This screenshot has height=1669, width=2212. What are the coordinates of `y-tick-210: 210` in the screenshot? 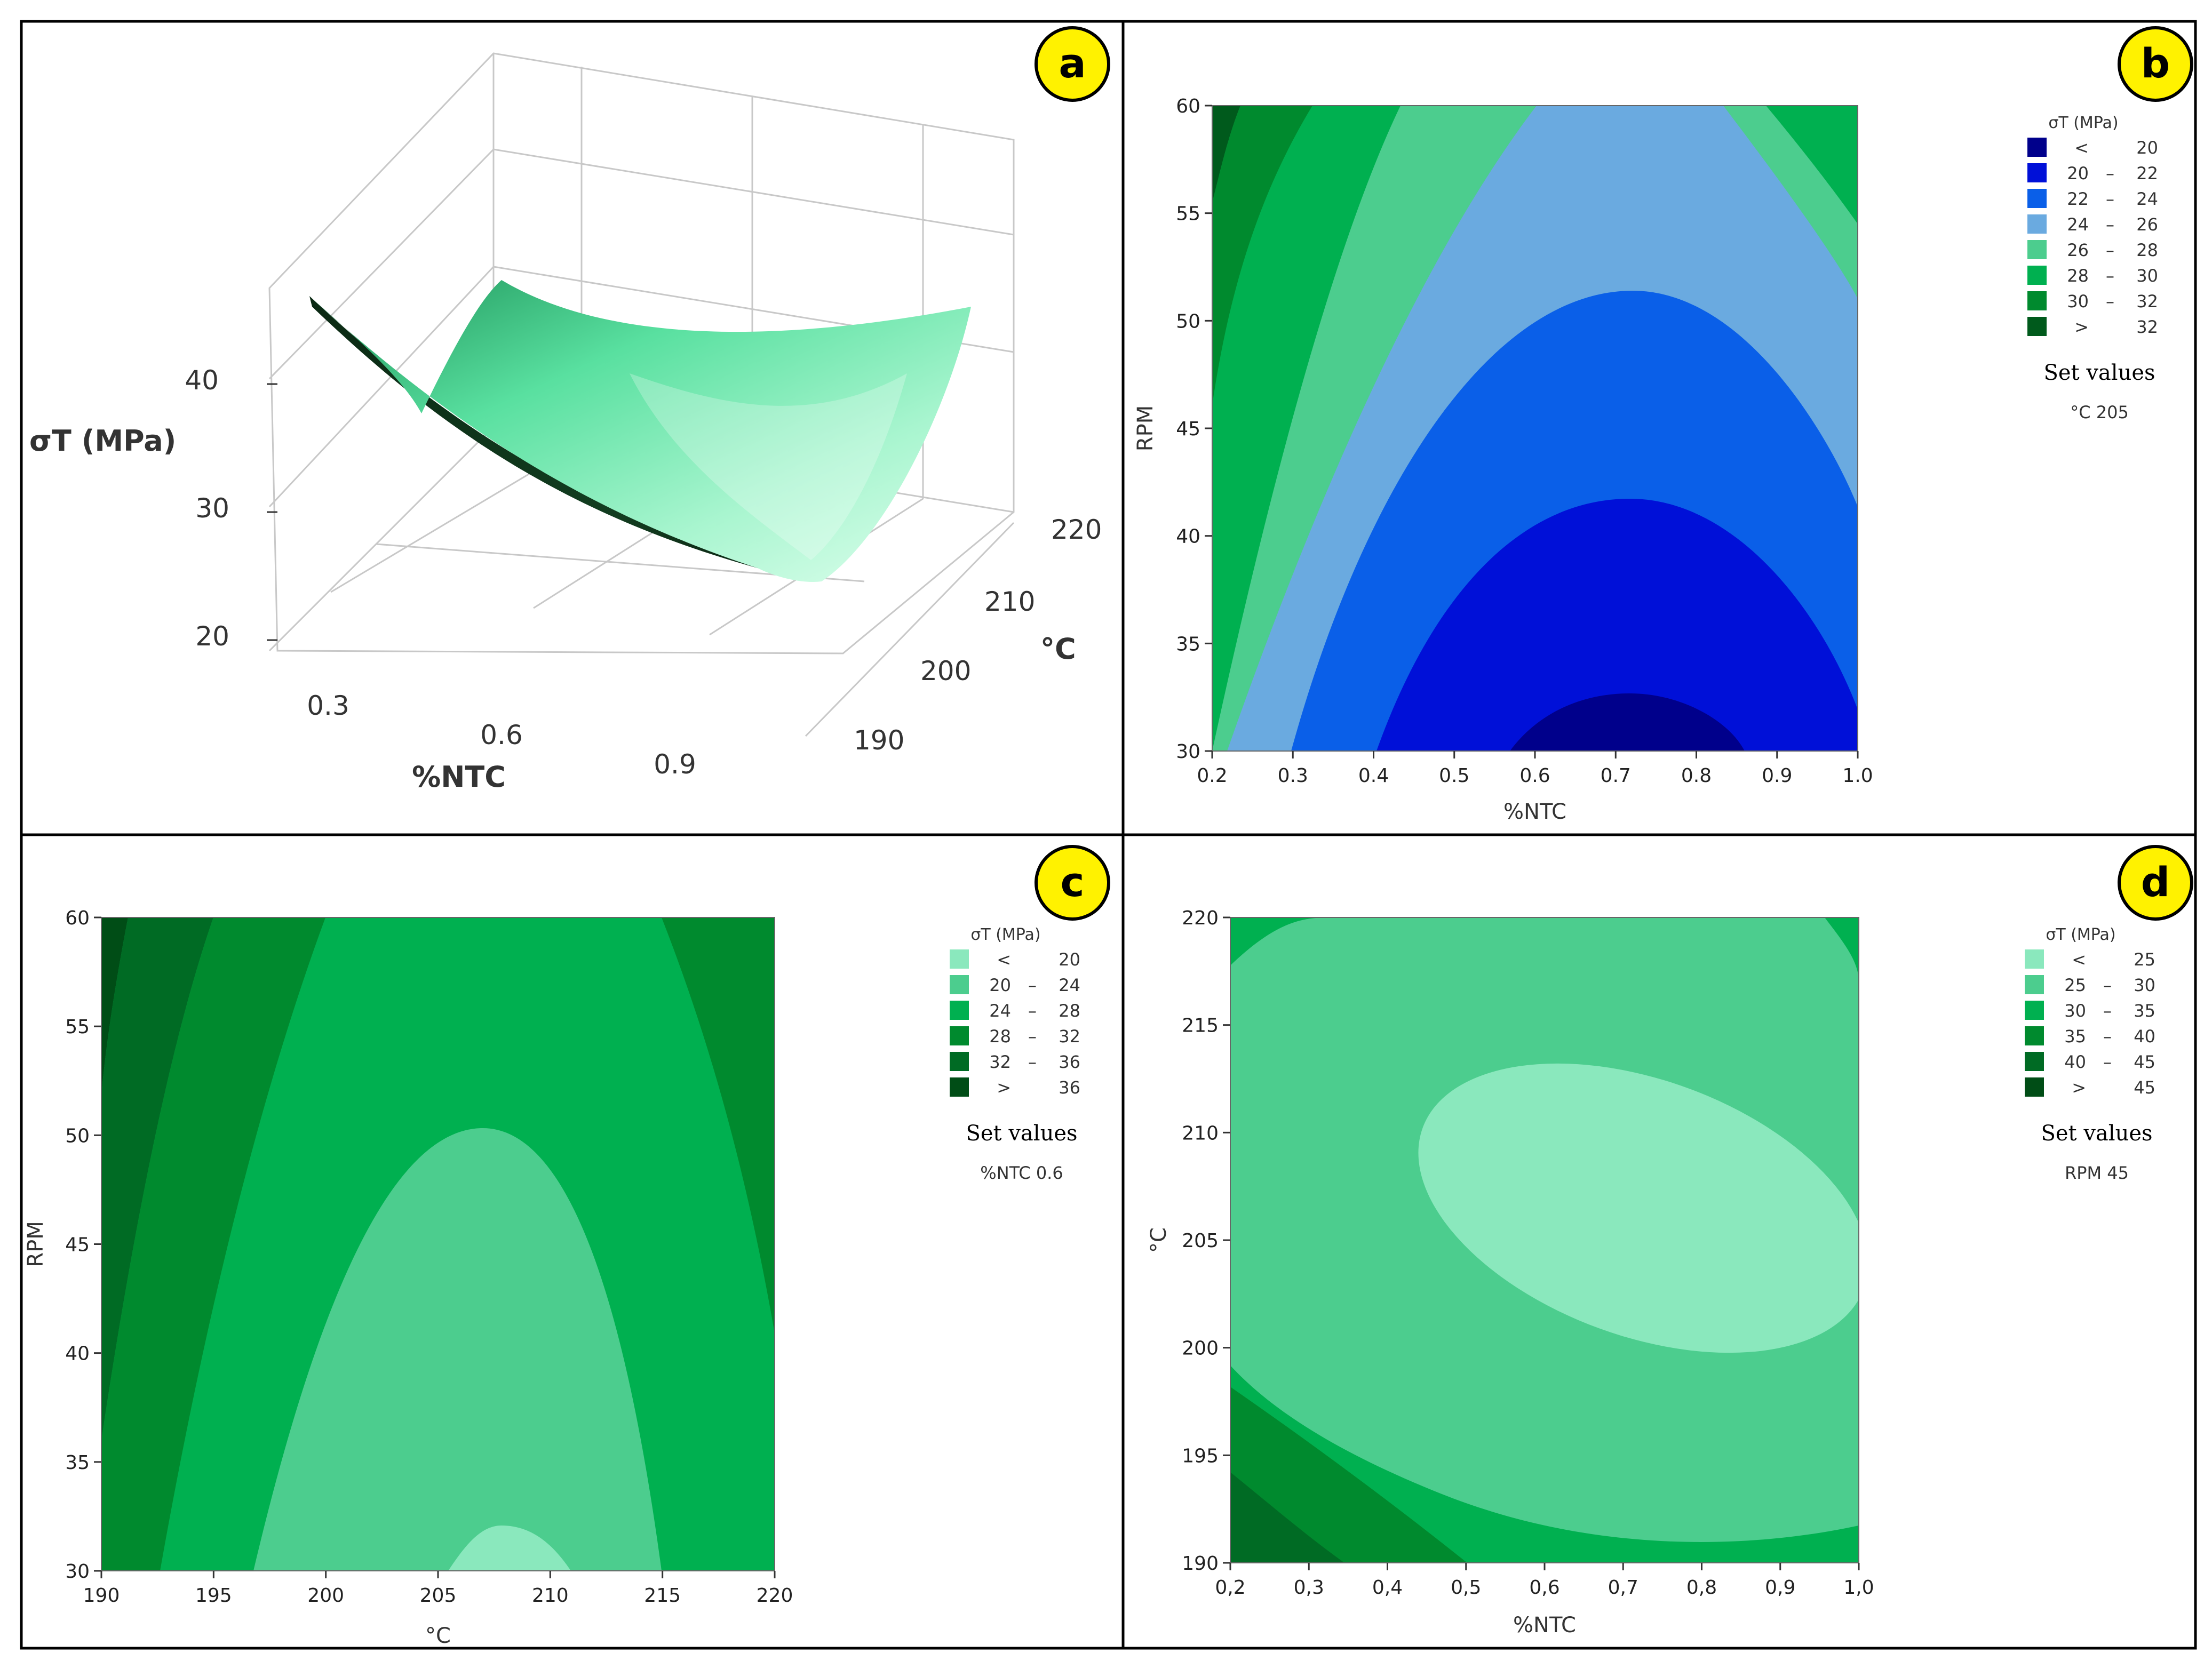 It's located at (1009, 601).